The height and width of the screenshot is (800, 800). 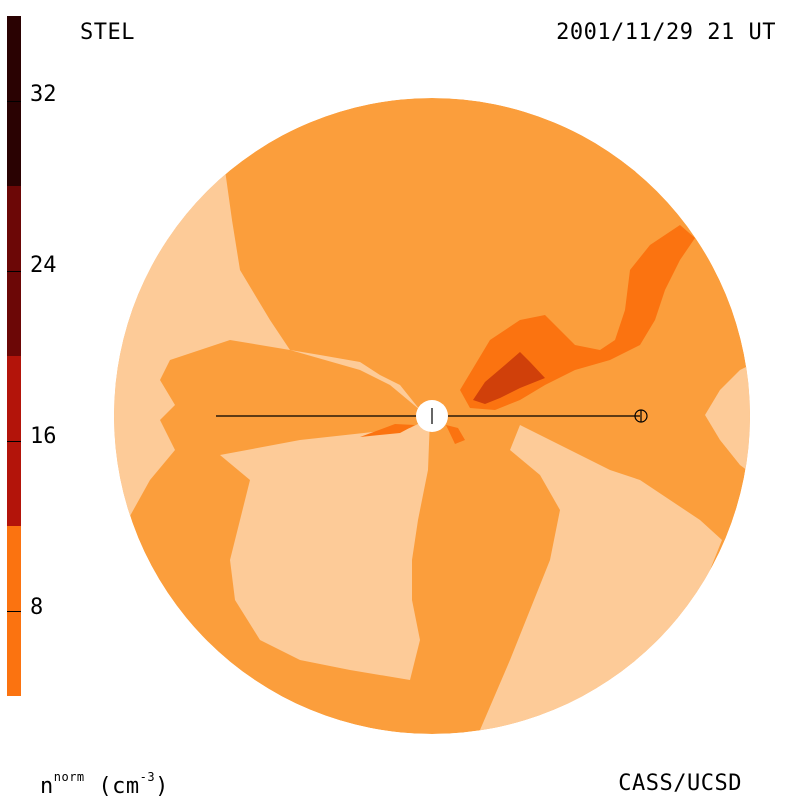 What do you see at coordinates (37, 607) in the screenshot?
I see `colorbar-tick-label: 8` at bounding box center [37, 607].